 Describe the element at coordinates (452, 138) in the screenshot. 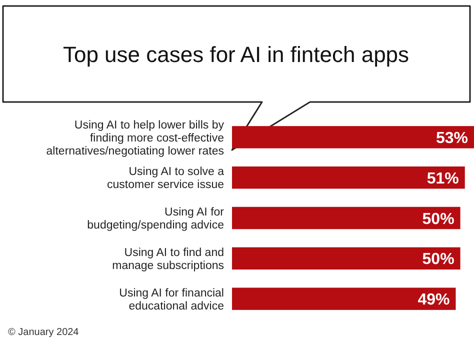

I see `data-label: 53%` at that location.